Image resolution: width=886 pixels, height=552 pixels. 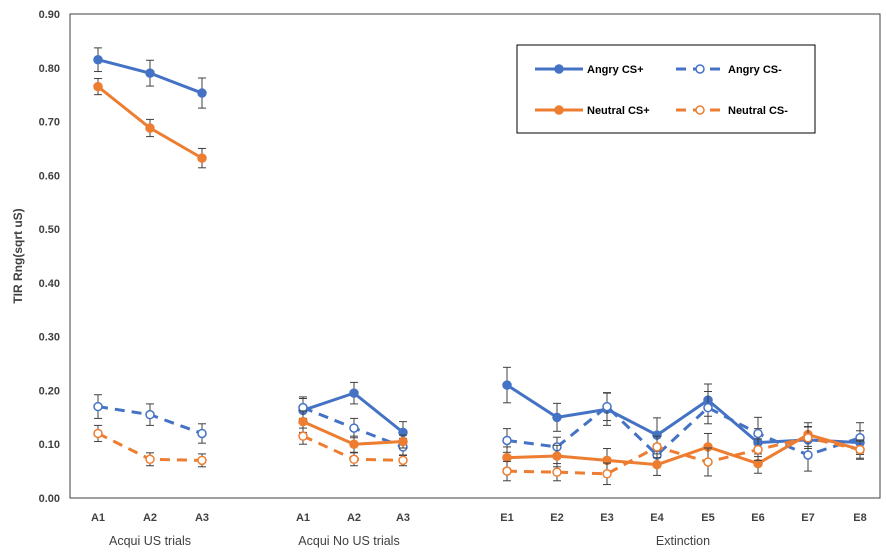 What do you see at coordinates (49, 176) in the screenshot?
I see `y-tick-label: 0.60` at bounding box center [49, 176].